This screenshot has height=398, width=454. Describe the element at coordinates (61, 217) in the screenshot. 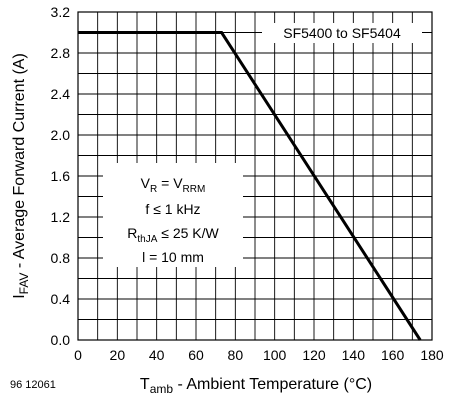

I see `y-tick-label: 1.2` at that location.